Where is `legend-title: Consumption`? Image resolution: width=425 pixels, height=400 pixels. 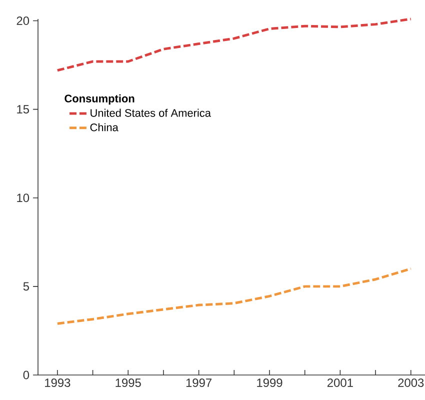 legend-title: Consumption is located at coordinates (99, 99).